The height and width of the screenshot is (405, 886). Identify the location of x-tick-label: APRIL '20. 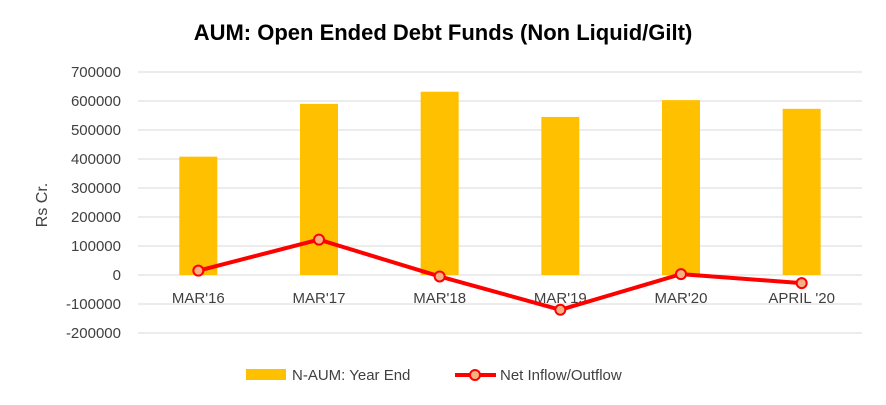
(801, 298).